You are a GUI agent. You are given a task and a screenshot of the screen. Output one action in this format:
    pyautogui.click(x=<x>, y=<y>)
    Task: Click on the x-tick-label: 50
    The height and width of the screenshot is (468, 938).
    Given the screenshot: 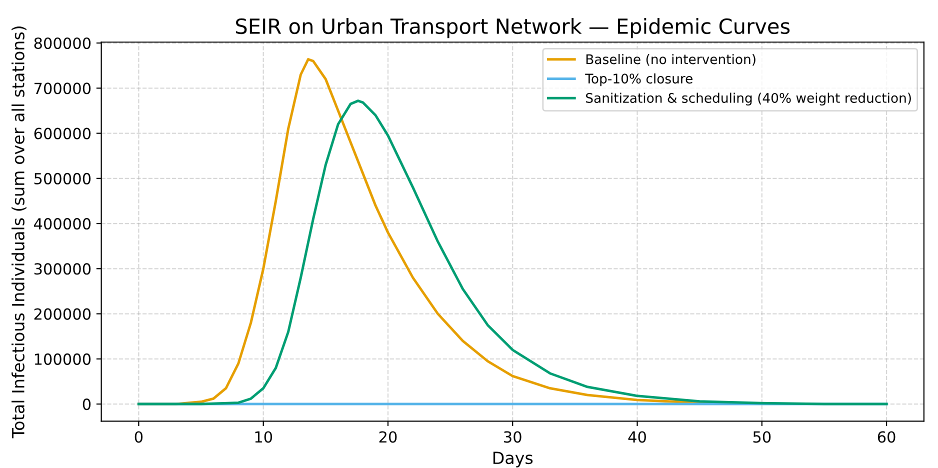 What is the action you would take?
    pyautogui.click(x=762, y=437)
    